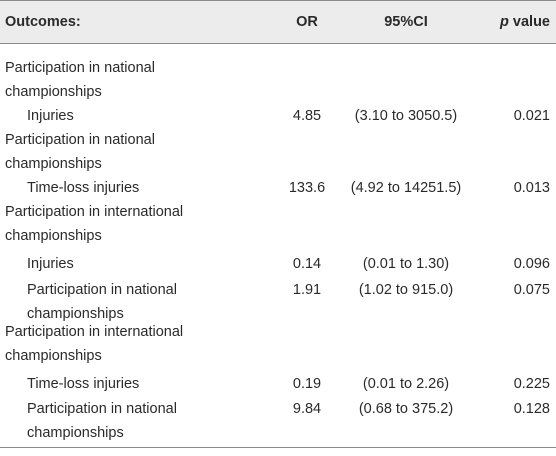 This screenshot has height=456, width=556. I want to click on row-ci: (1.02 to 915.0), so click(406, 290).